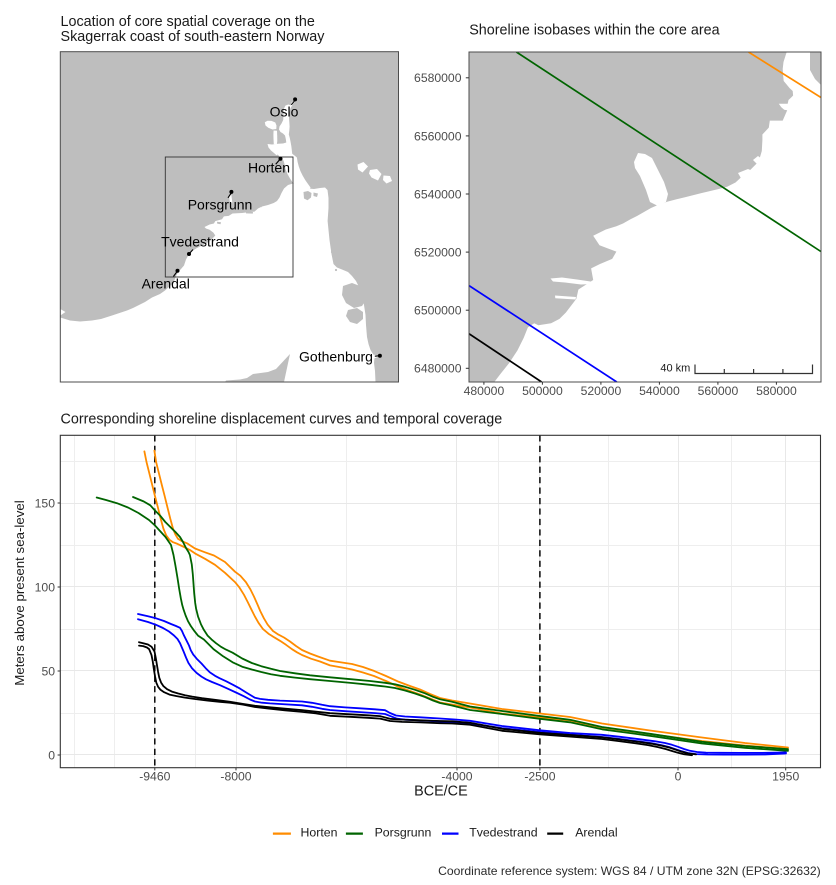 This screenshot has height=885, width=836. I want to click on svg-text: 6480000, so click(438, 369).